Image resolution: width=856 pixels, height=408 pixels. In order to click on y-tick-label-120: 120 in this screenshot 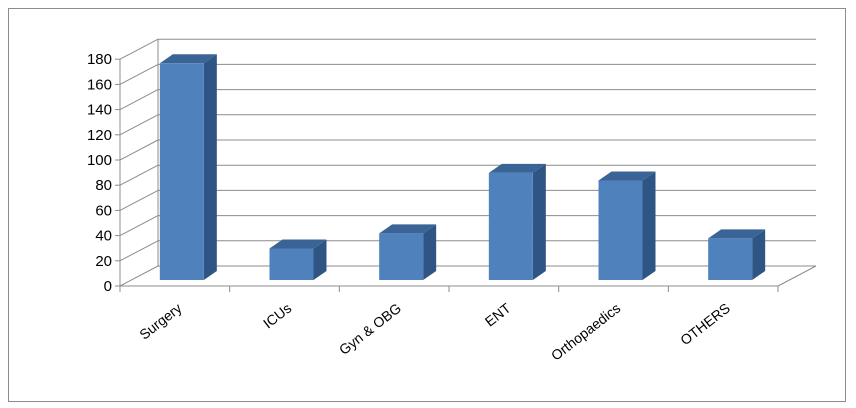, I will do `click(99, 135)`.